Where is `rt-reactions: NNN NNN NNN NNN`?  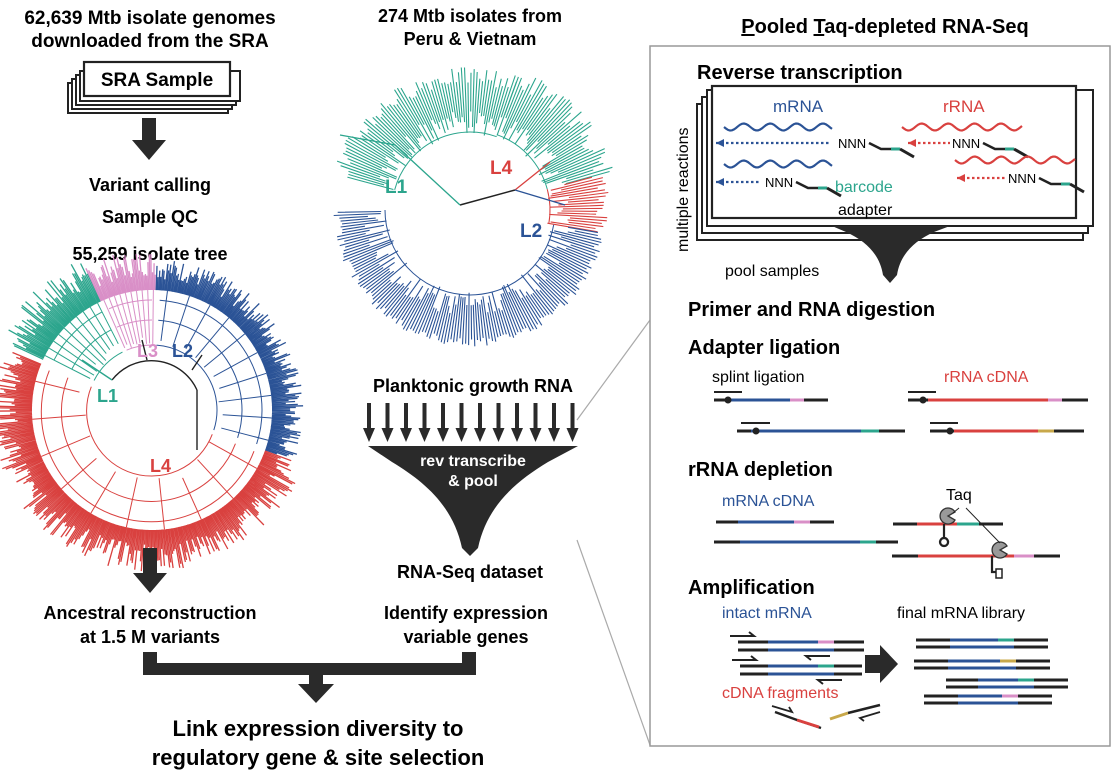
rt-reactions: NNN NNN NNN NNN is located at coordinates (900, 160).